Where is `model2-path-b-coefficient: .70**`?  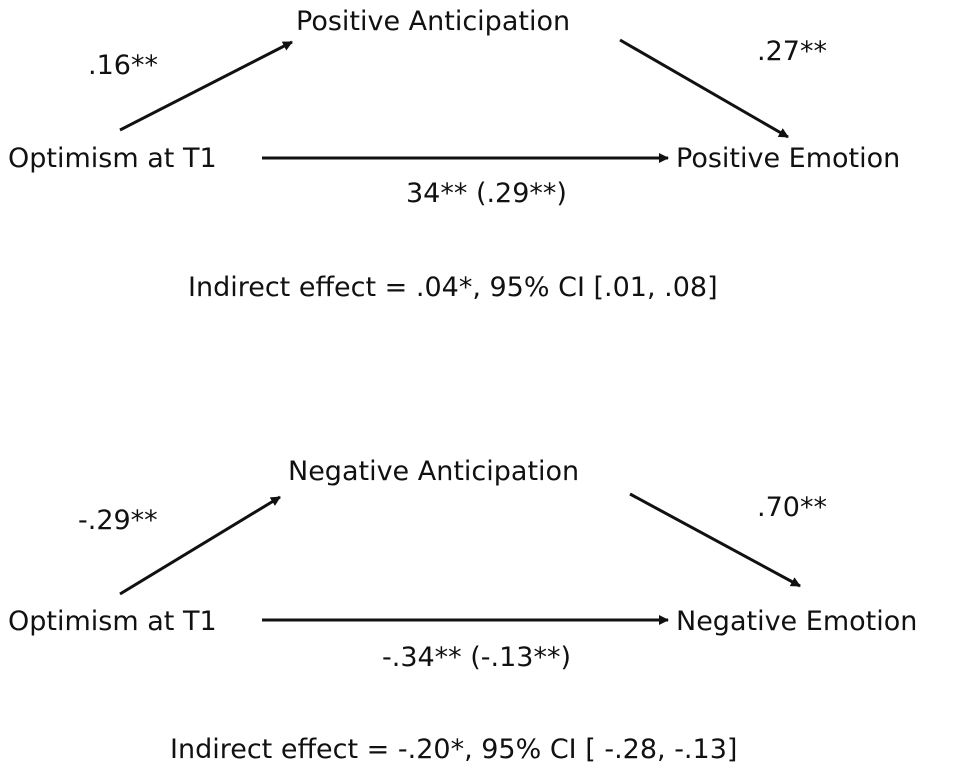 model2-path-b-coefficient: .70** is located at coordinates (792, 507).